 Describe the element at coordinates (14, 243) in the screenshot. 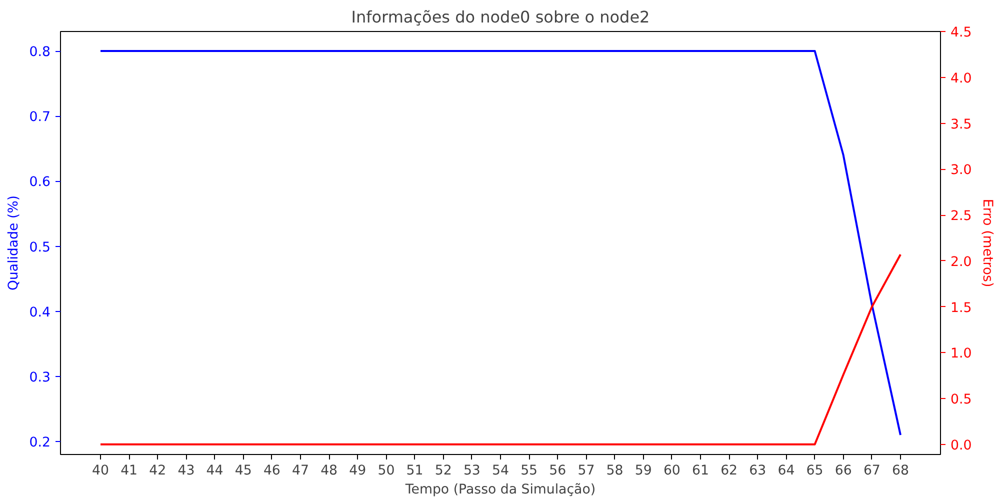

I see `y-axis-title: Qualidade (%)` at that location.